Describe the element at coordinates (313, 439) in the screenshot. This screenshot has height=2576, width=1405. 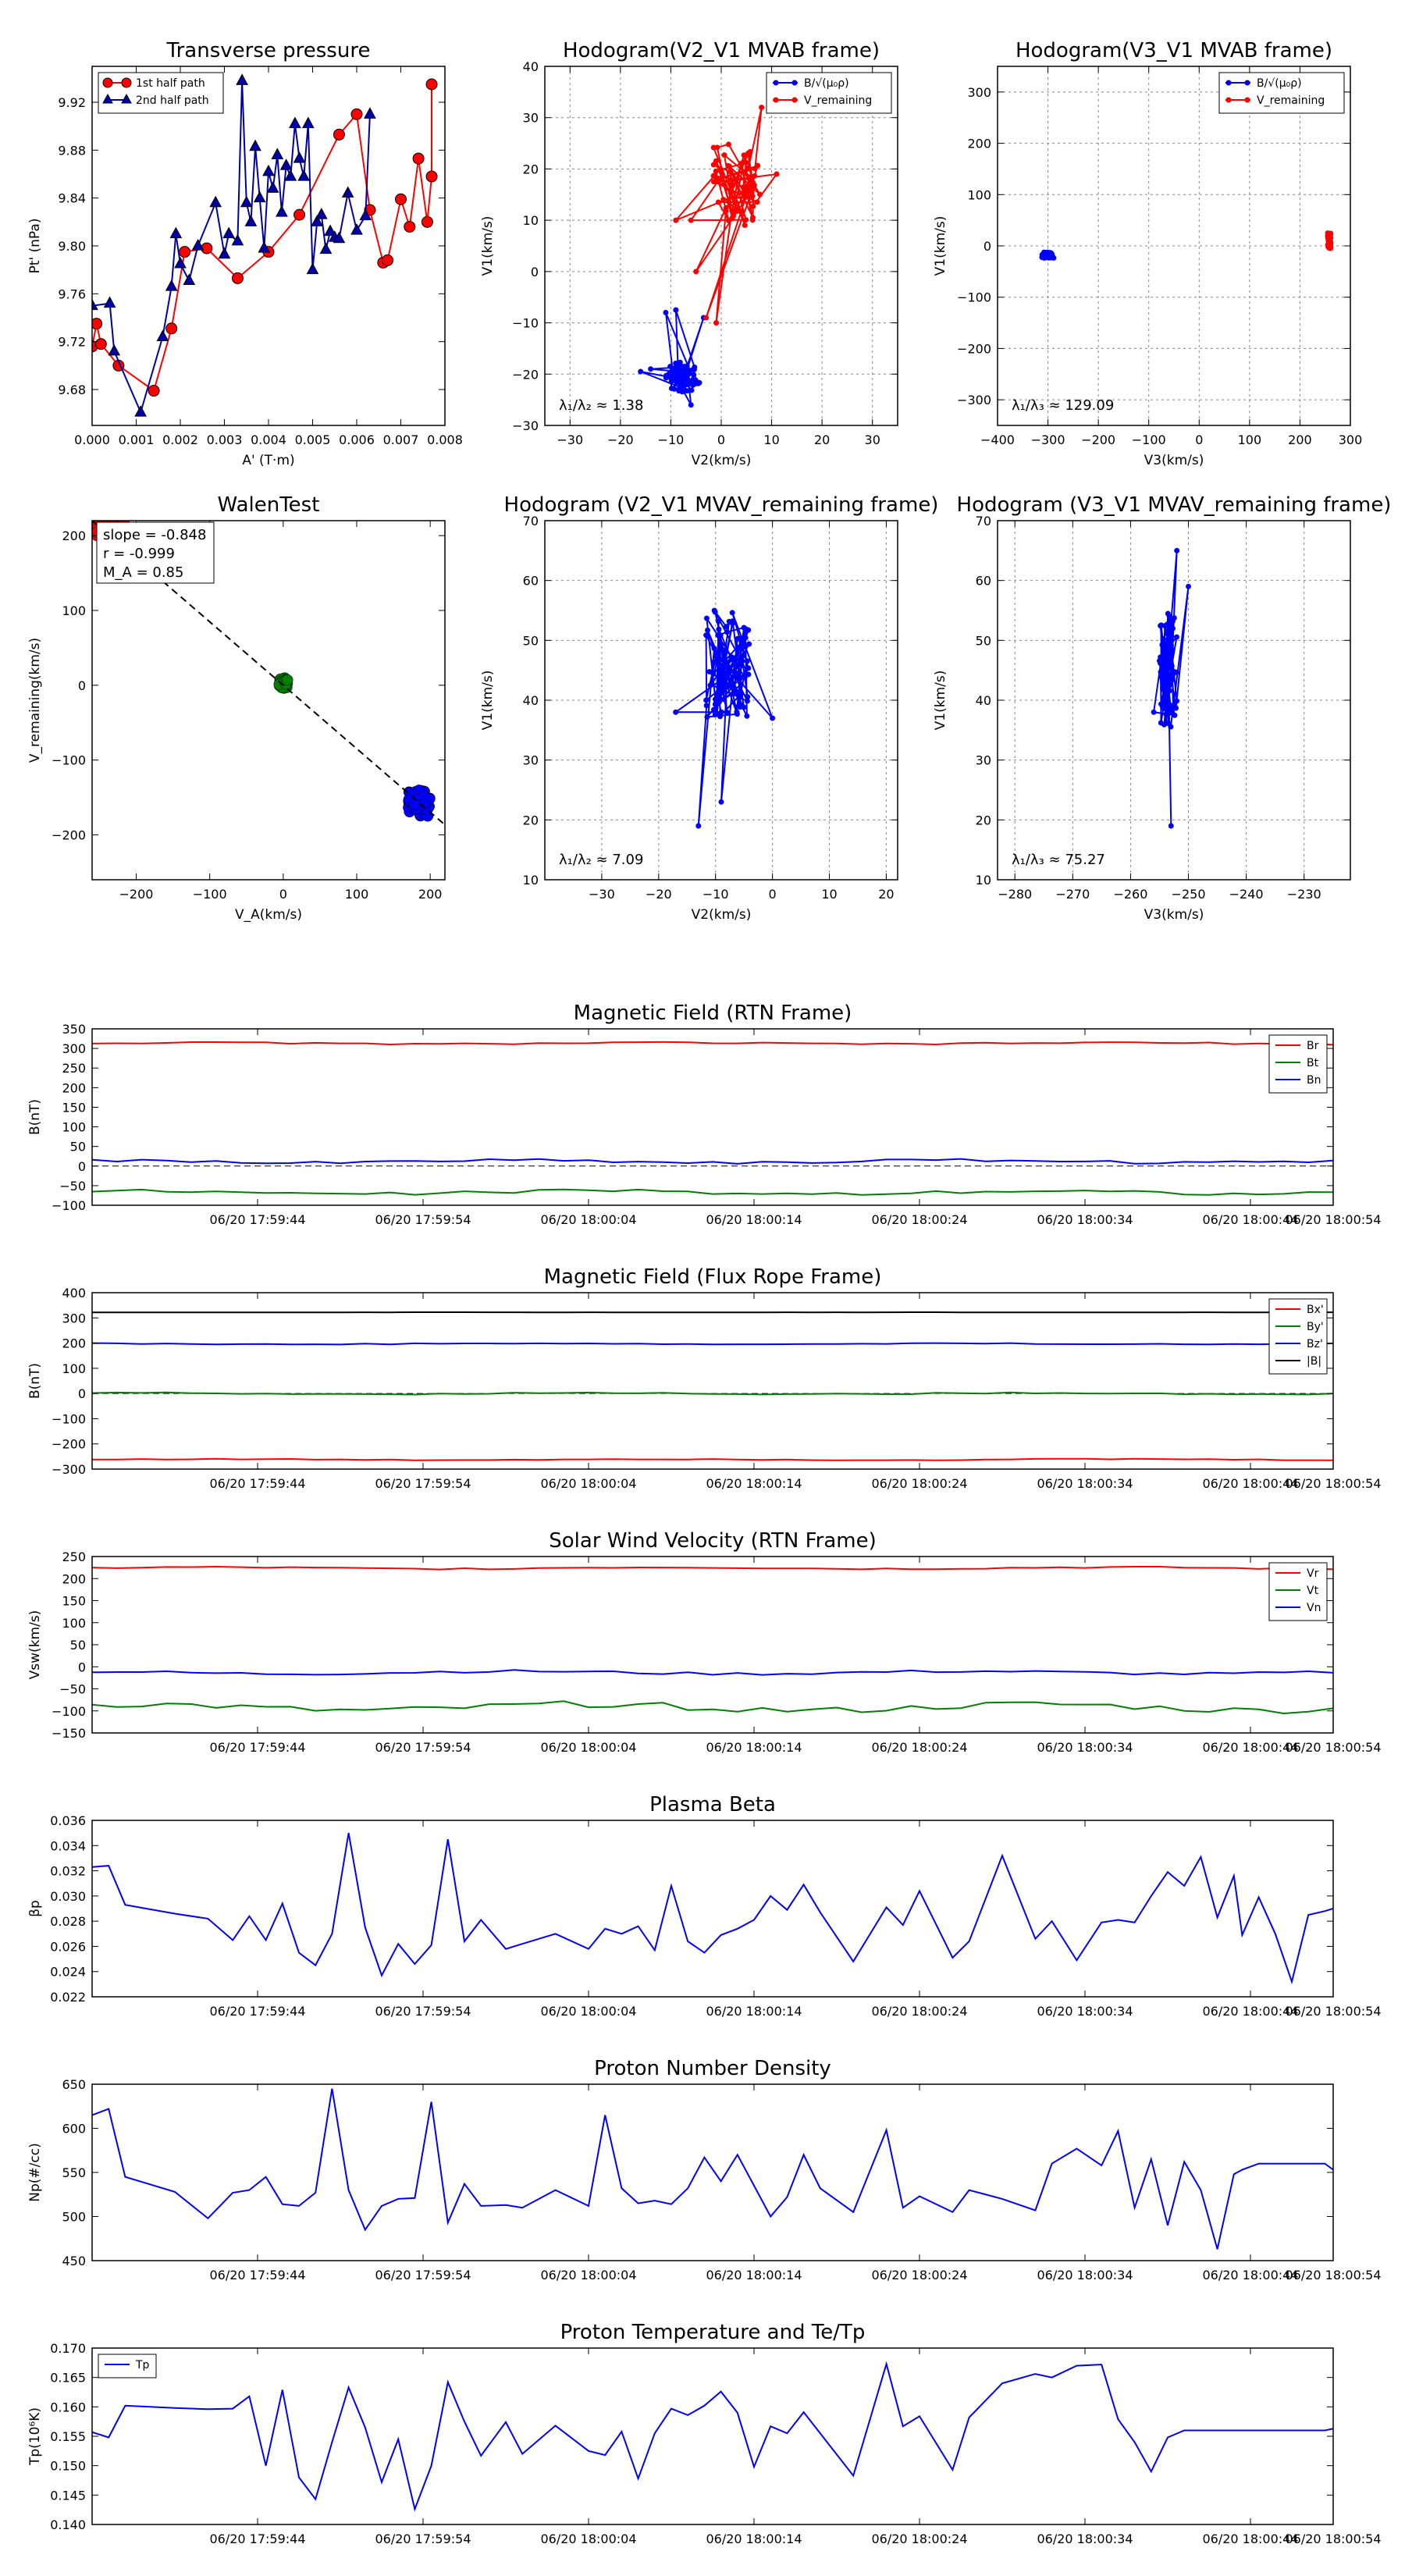
I see `x-tick-label: 0.005` at that location.